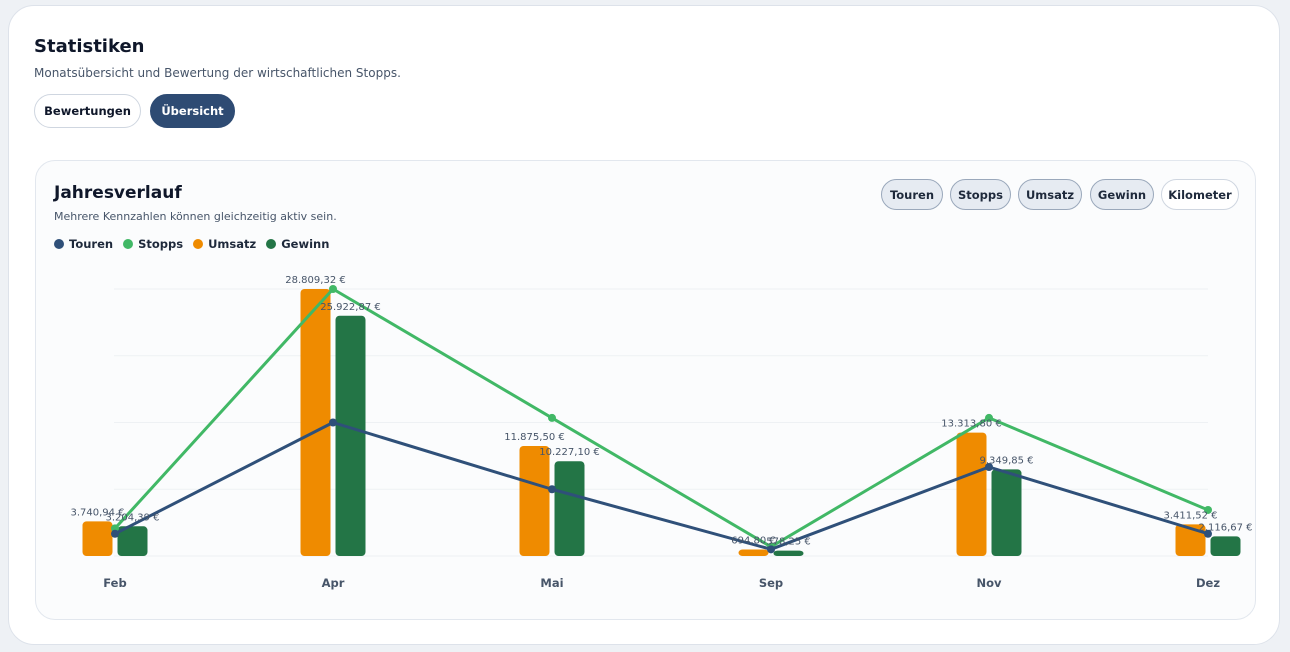  Describe the element at coordinates (192, 111) in the screenshot. I see `tab-uebersicht: Übersicht` at that location.